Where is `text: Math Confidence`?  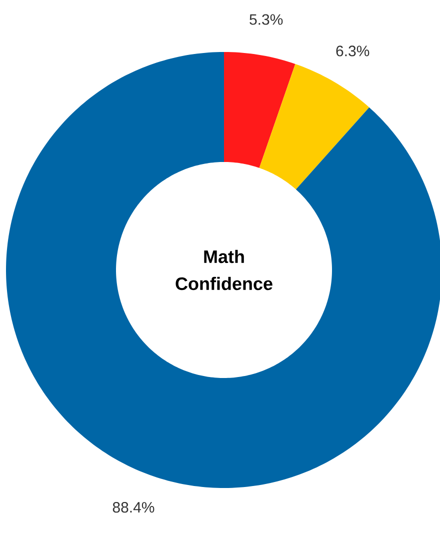 text: Math Confidence is located at coordinates (224, 270).